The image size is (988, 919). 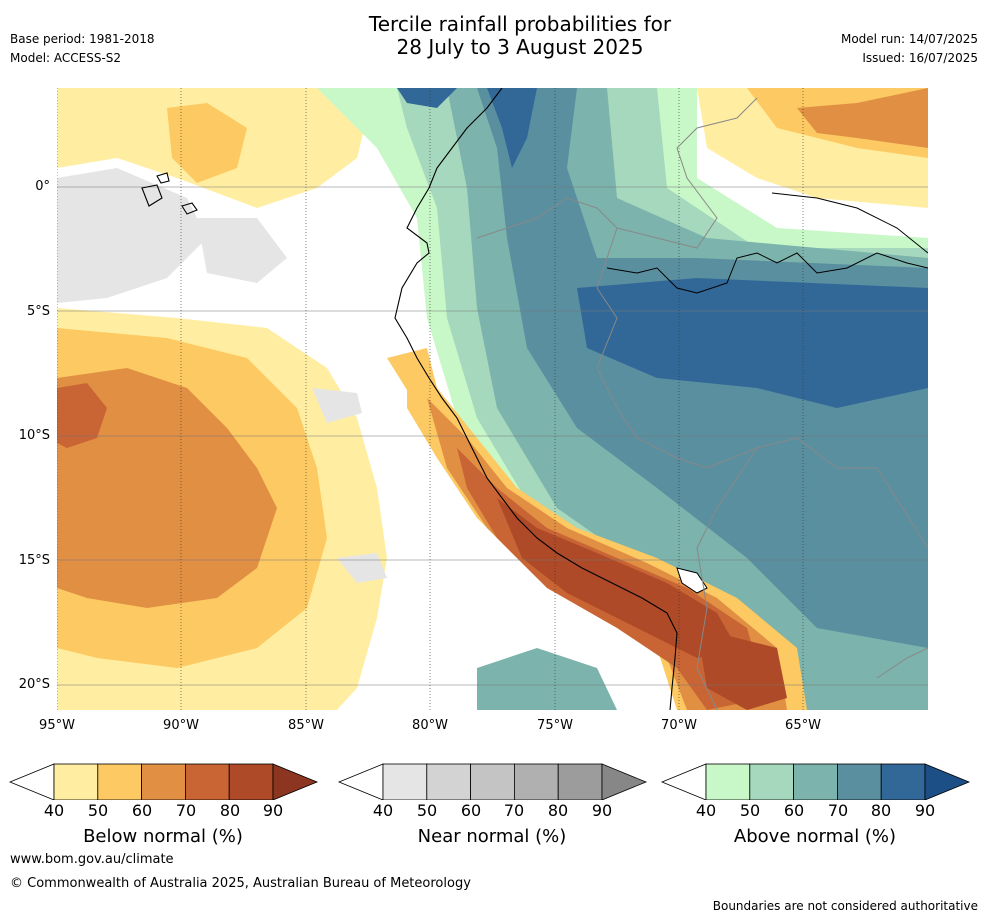 I want to click on cb2-tick-60: 60, so click(x=794, y=810).